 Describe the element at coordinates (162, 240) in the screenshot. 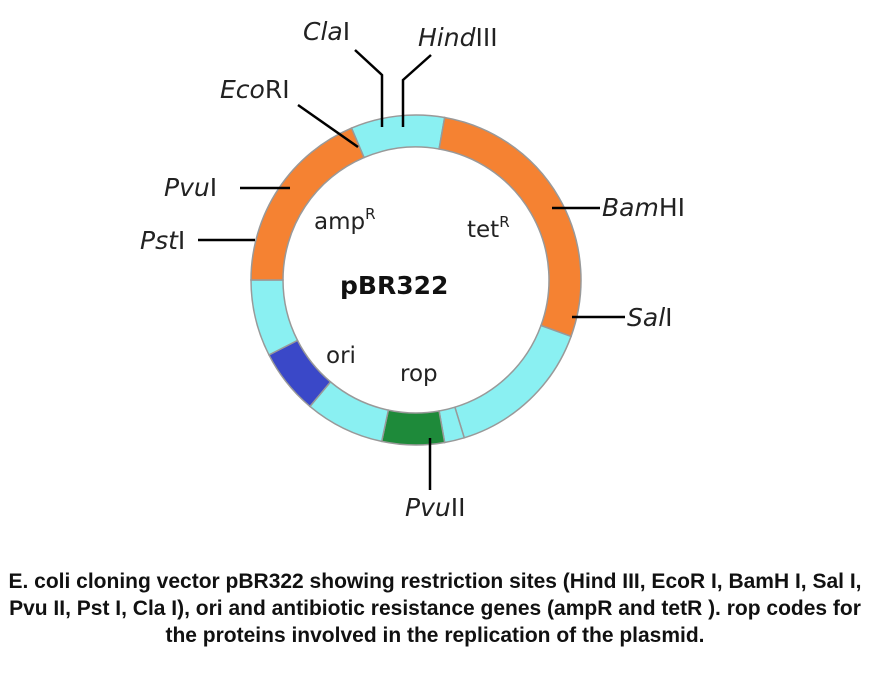

I see `site-label-psti: PstI` at that location.